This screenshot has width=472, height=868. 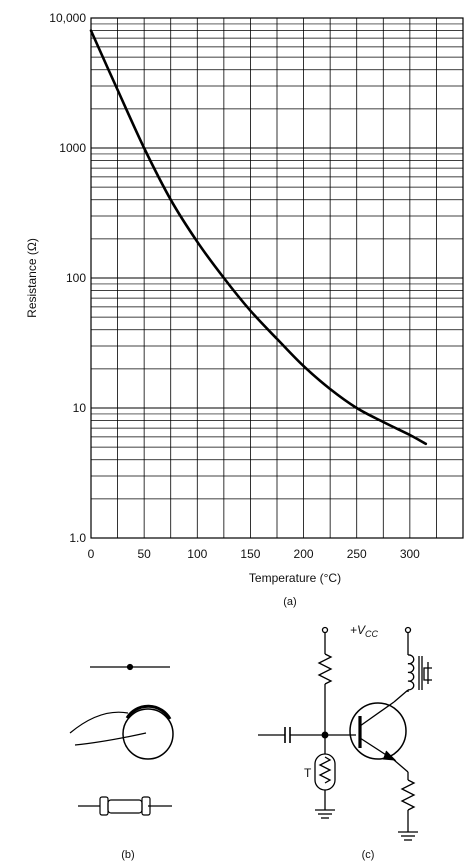 I want to click on y-tick-labels: 1.0 10 100 1000 10,000, so click(x=67, y=278).